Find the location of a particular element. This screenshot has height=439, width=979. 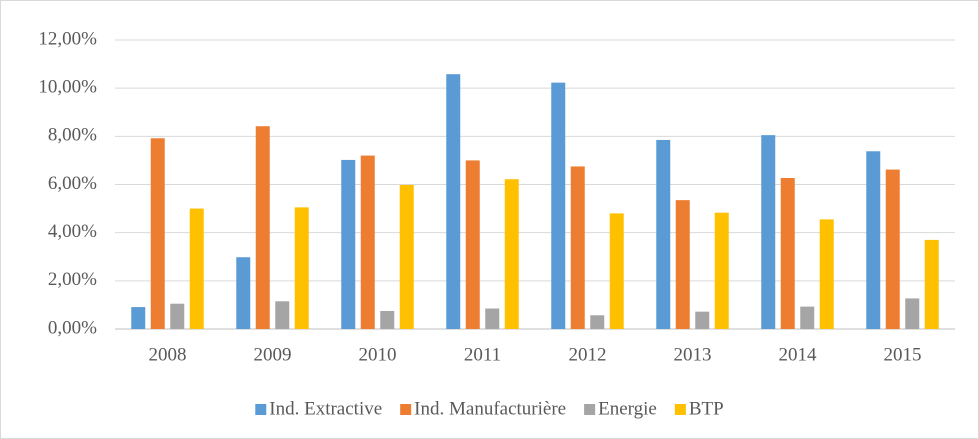

x-tick-label: 2013 is located at coordinates (693, 354).